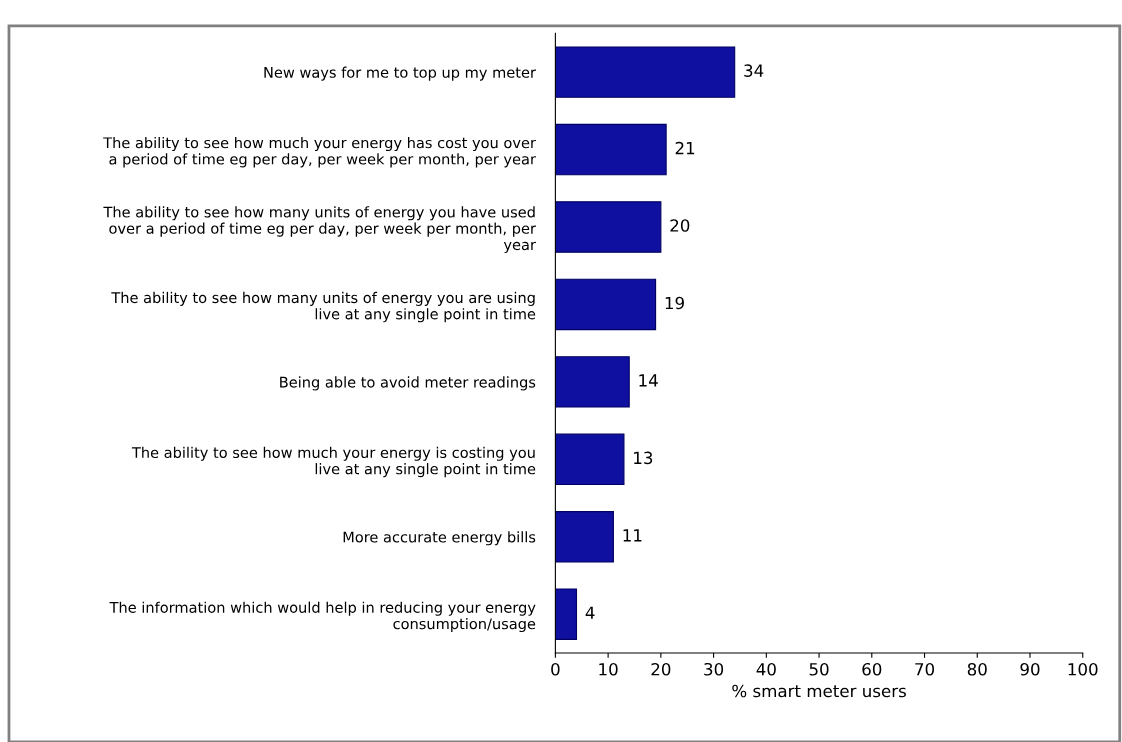  What do you see at coordinates (754, 70) in the screenshot?
I see `data-label: 34` at bounding box center [754, 70].